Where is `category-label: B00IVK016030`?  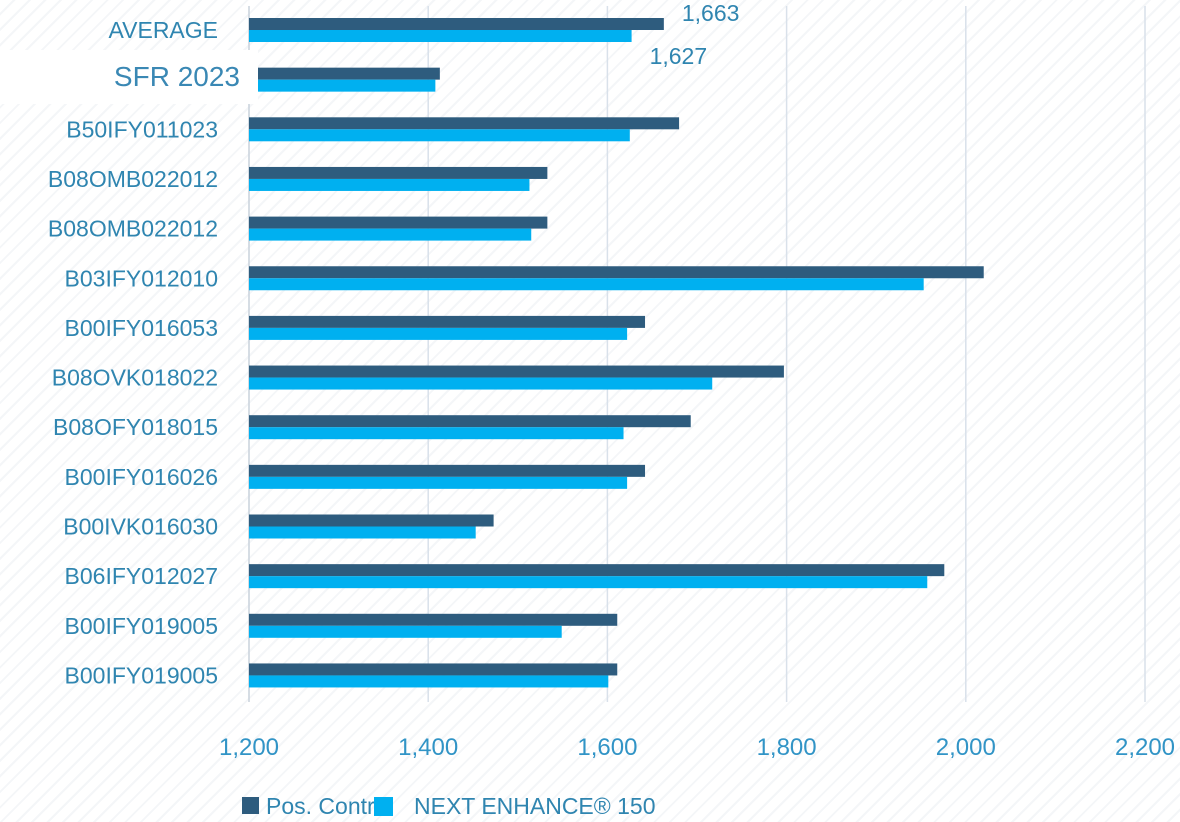
category-label: B00IVK016030 is located at coordinates (140, 527).